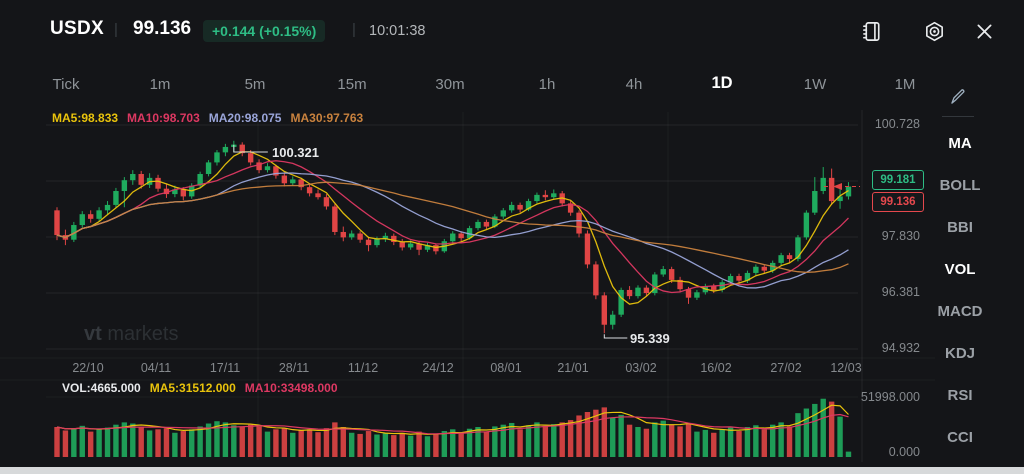 The image size is (1024, 474). I want to click on indicator-vol: VOL, so click(960, 269).